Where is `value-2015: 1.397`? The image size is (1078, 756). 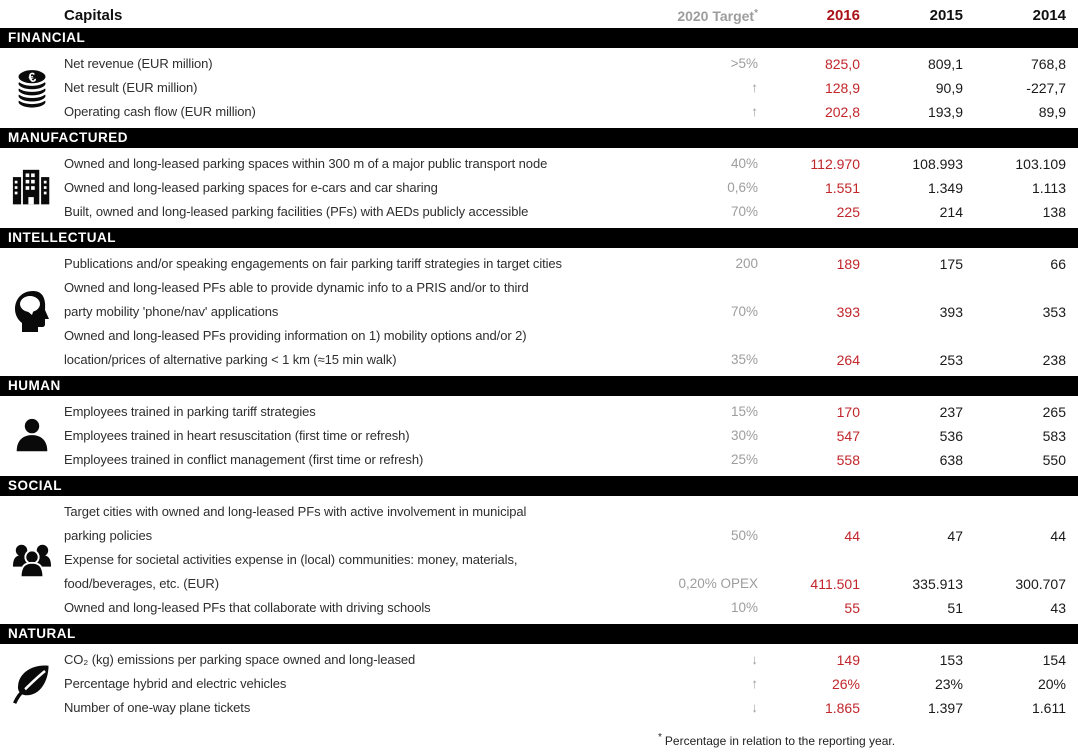 value-2015: 1.397 is located at coordinates (945, 708).